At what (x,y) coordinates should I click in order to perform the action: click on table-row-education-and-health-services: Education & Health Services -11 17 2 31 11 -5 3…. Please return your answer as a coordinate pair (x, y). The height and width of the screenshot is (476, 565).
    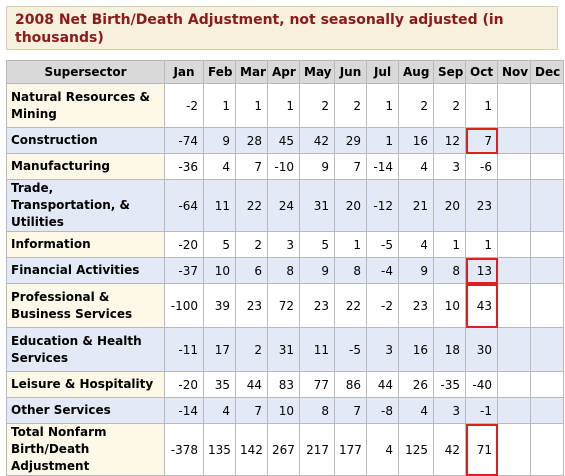
    Looking at the image, I should click on (285, 349).